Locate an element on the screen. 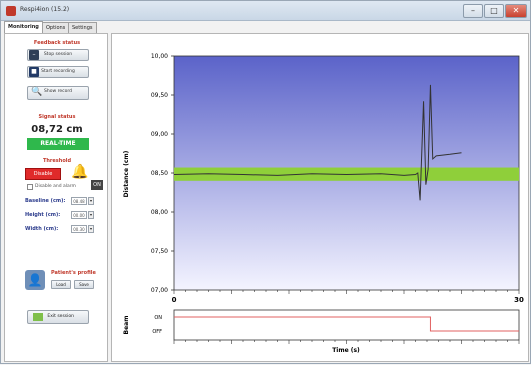 The height and width of the screenshot is (365, 531). disable-alarm-checkbox is located at coordinates (30, 187).